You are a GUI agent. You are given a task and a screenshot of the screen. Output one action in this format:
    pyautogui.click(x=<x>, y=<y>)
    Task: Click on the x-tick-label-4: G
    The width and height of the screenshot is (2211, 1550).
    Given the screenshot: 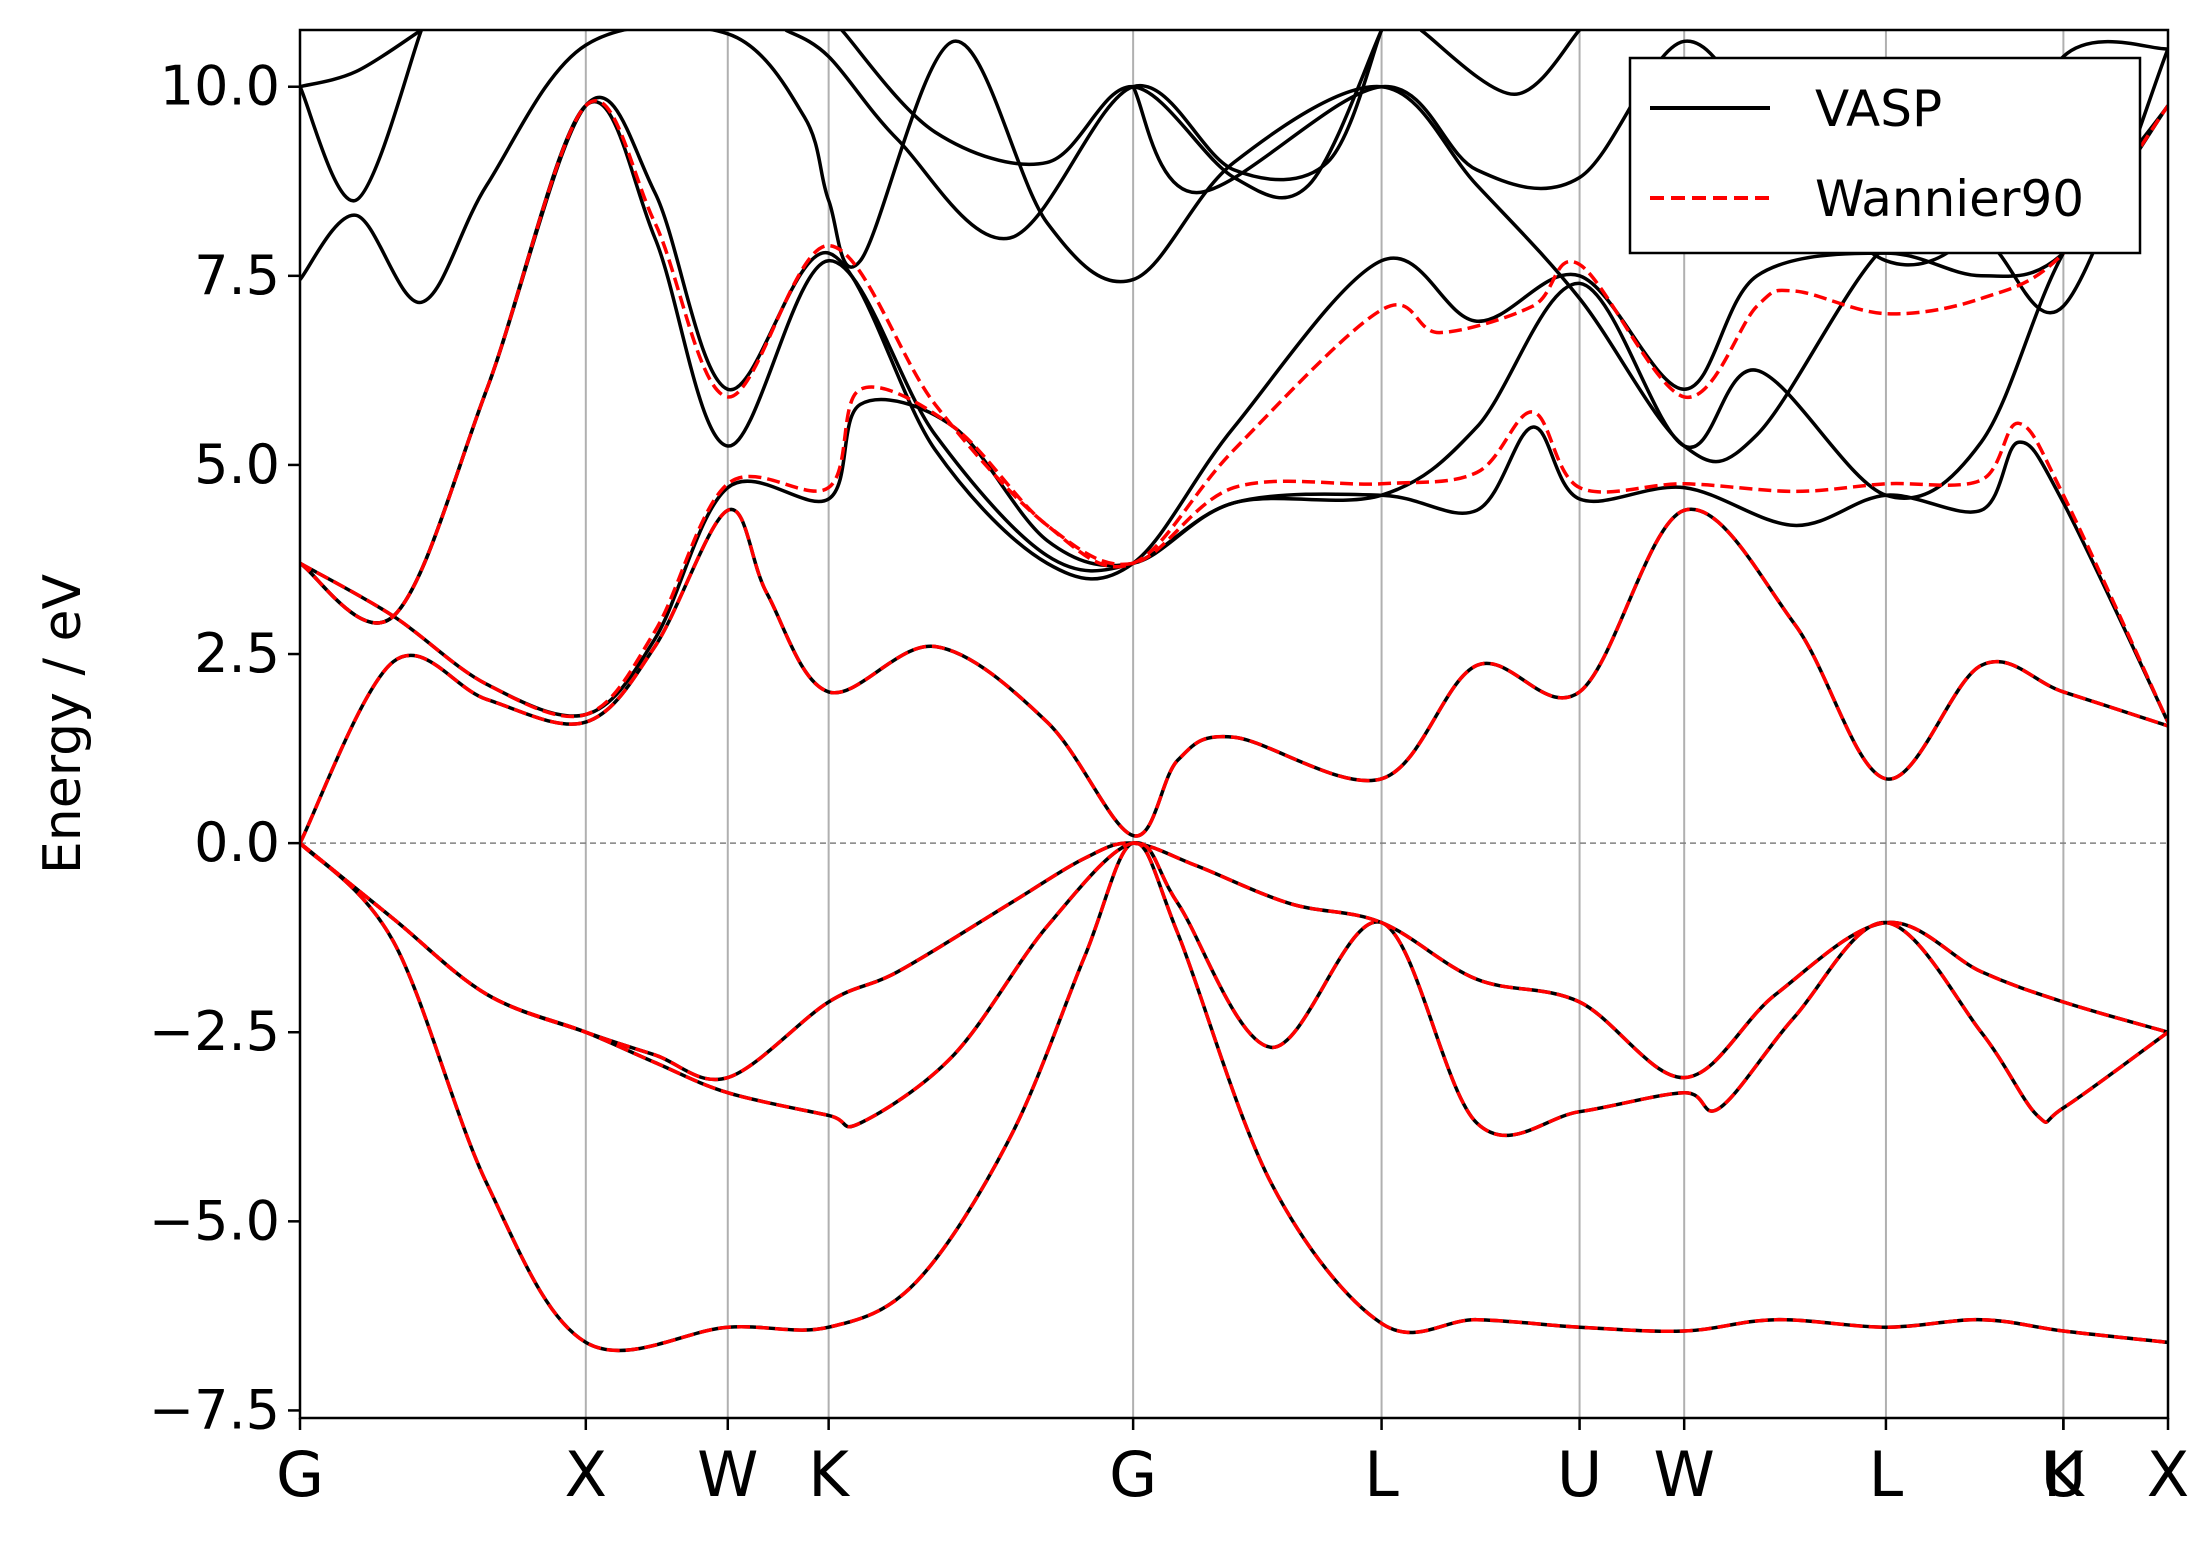 What is the action you would take?
    pyautogui.click(x=1133, y=1474)
    